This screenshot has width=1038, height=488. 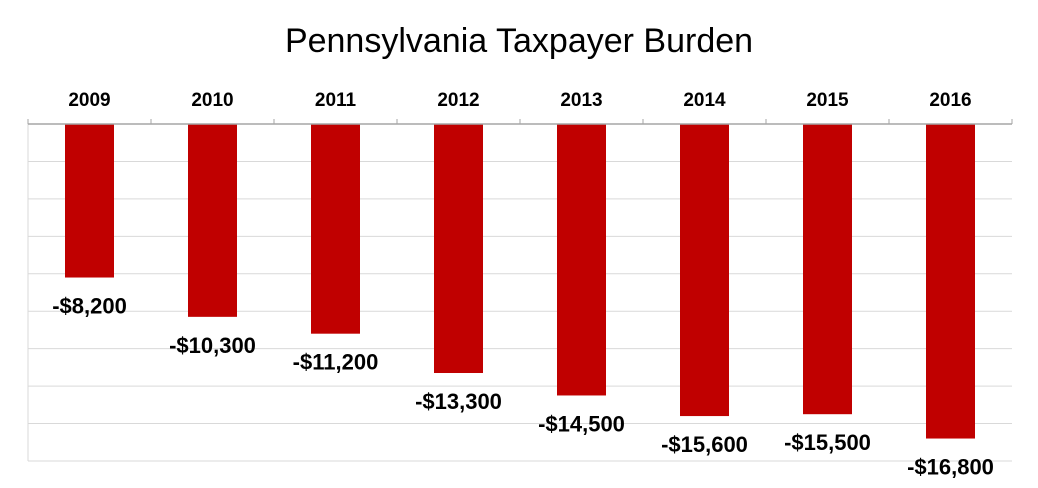 What do you see at coordinates (581, 423) in the screenshot?
I see `data-label-2013: -$14,500` at bounding box center [581, 423].